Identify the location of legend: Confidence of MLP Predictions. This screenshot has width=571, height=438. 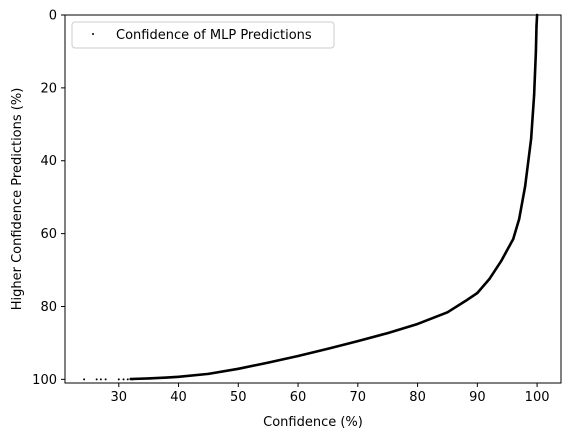
(203, 35).